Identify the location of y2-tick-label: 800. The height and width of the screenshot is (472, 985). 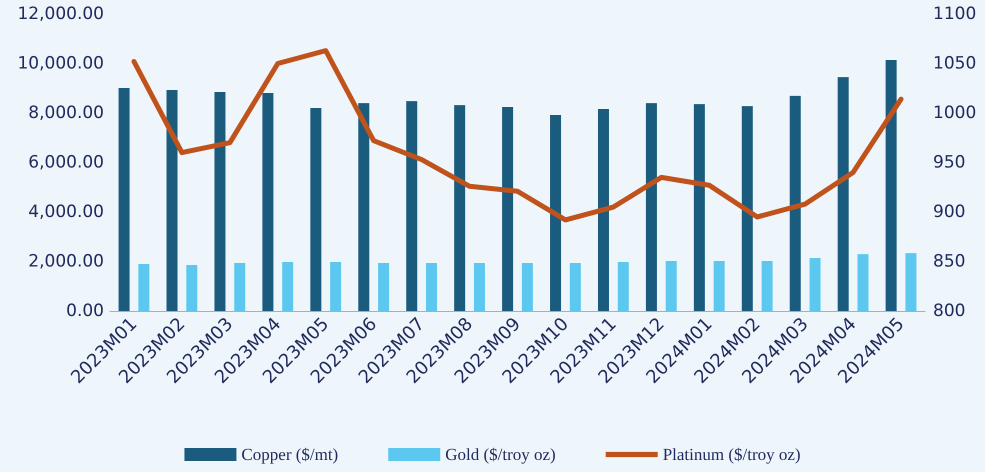
(949, 311).